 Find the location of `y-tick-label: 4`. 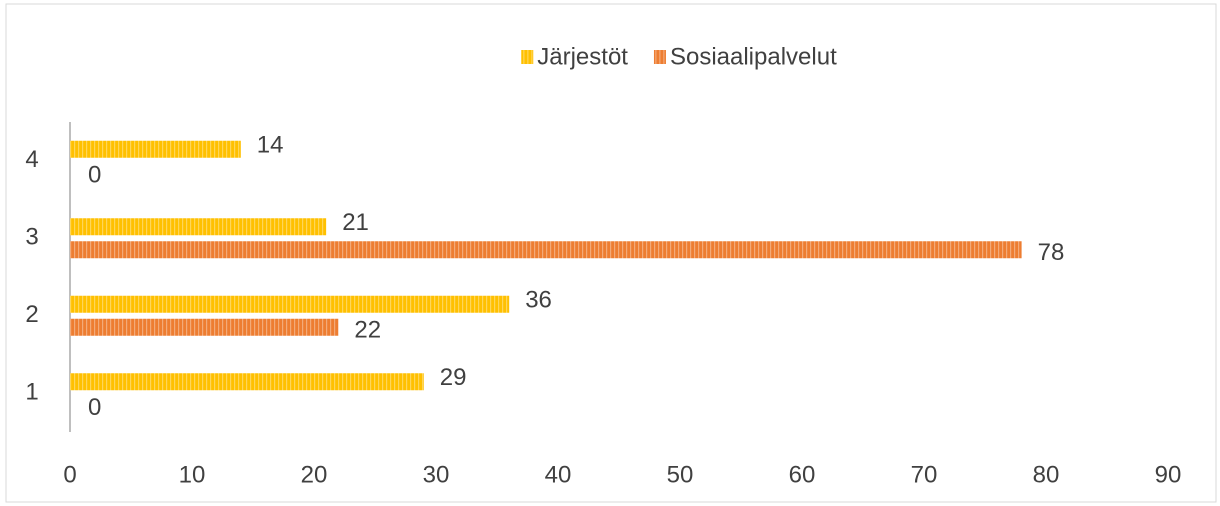

y-tick-label: 4 is located at coordinates (31, 159).